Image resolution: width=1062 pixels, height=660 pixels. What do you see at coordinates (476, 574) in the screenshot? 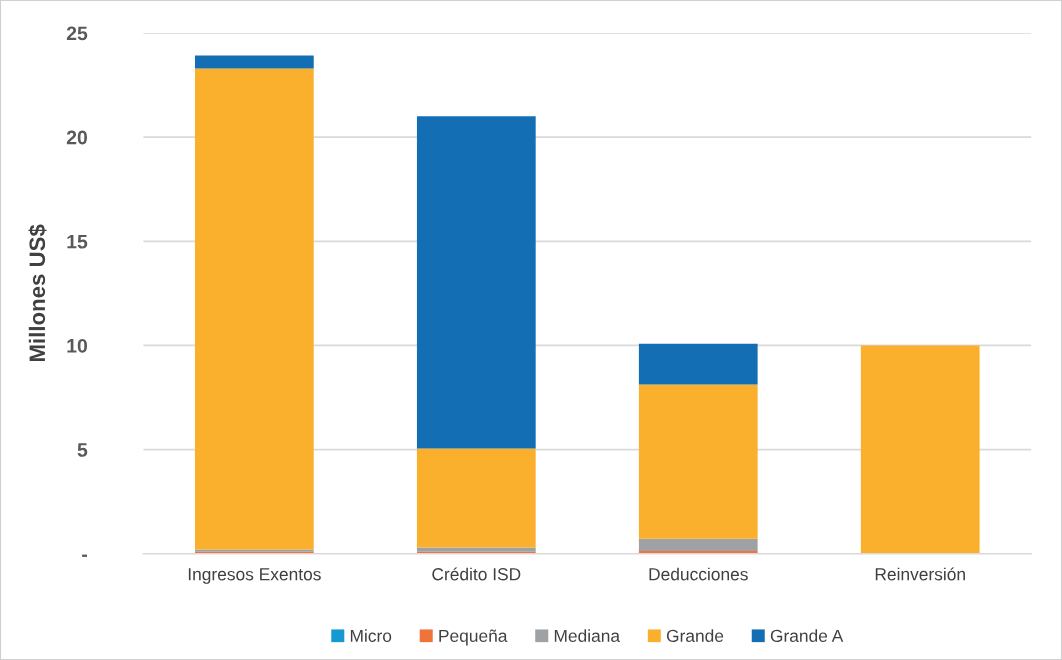
I see `x-tick-label: Crédito ISD` at bounding box center [476, 574].